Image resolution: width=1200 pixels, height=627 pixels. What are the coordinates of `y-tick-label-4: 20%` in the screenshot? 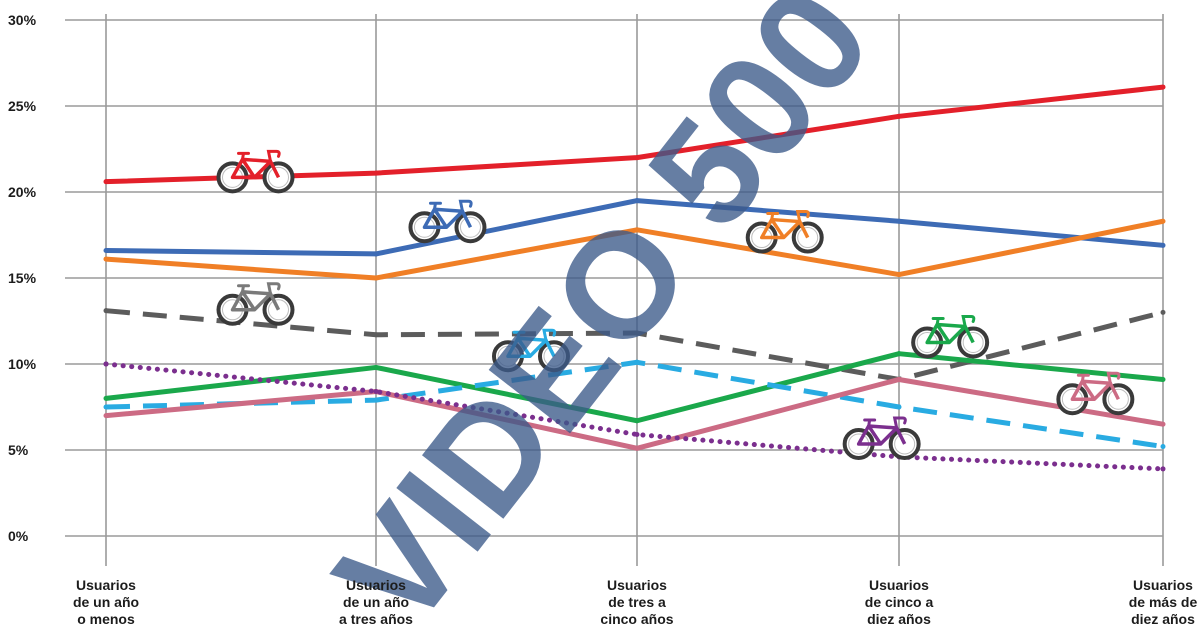 It's located at (22, 192).